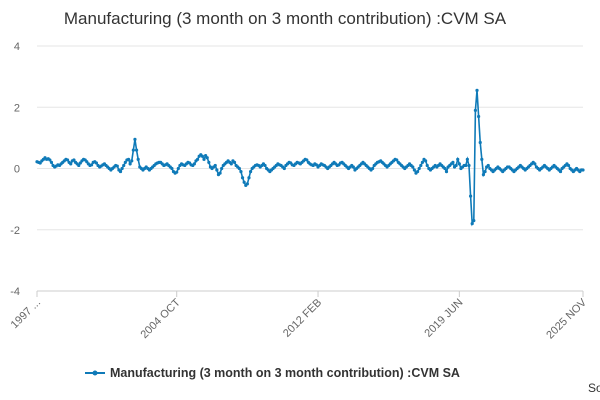 The width and height of the screenshot is (600, 400). What do you see at coordinates (302, 318) in the screenshot?
I see `x-tick-label: 2012 FEB` at bounding box center [302, 318].